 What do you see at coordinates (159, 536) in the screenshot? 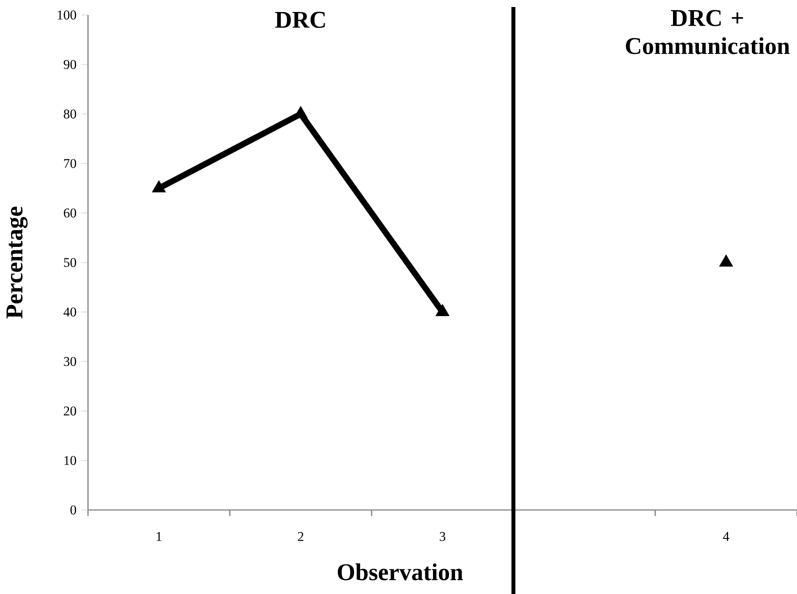
I see `x-tick-label: 1` at bounding box center [159, 536].